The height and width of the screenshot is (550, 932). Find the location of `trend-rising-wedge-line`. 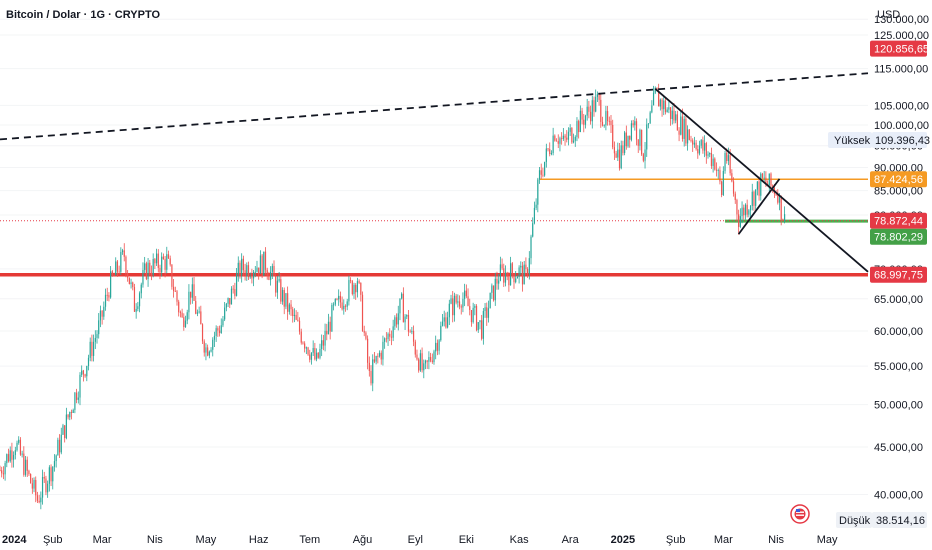

trend-rising-wedge-line is located at coordinates (759, 206).